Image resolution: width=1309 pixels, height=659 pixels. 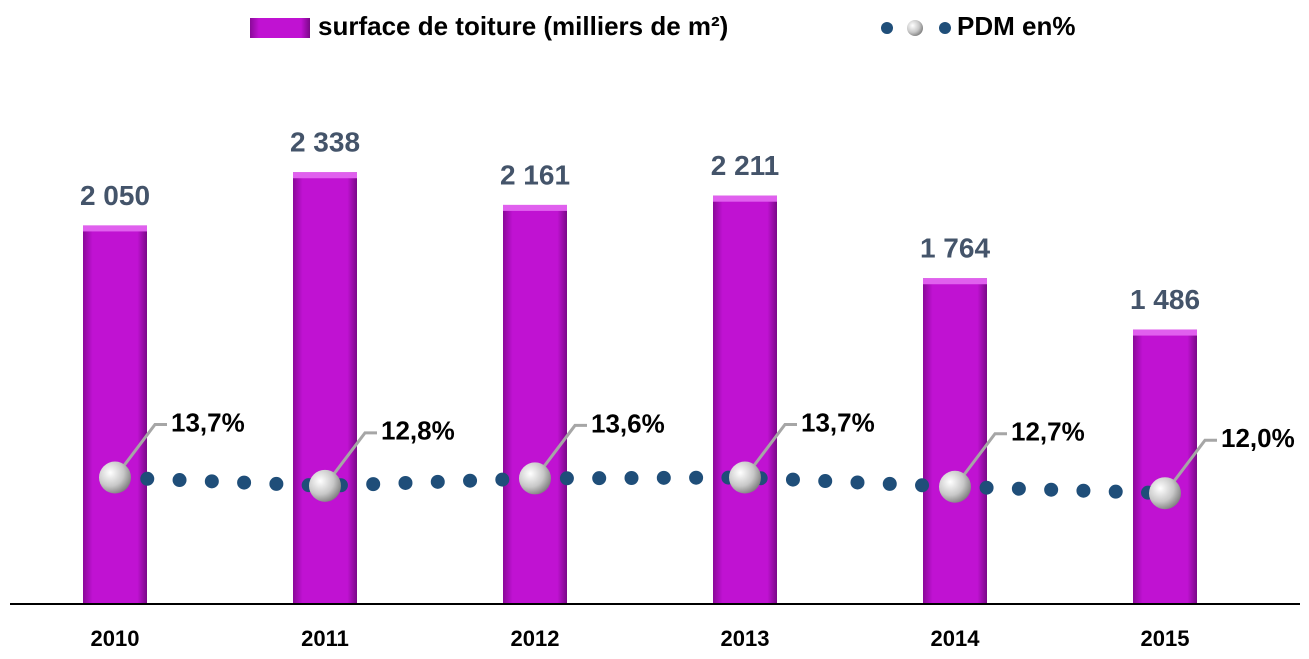 What do you see at coordinates (1016, 26) in the screenshot?
I see `legend-label: PDM en%` at bounding box center [1016, 26].